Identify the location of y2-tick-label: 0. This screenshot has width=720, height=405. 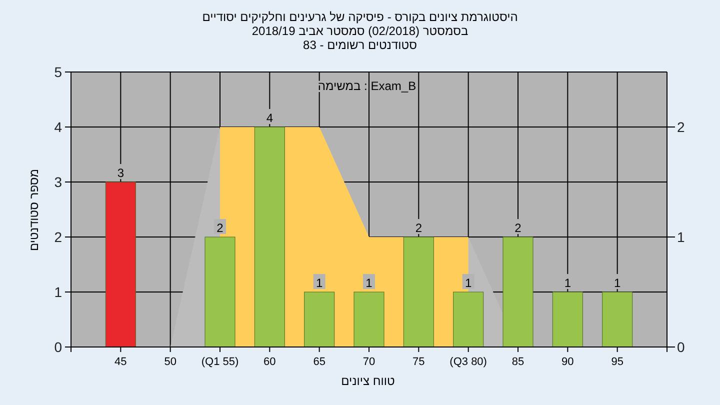
(681, 347).